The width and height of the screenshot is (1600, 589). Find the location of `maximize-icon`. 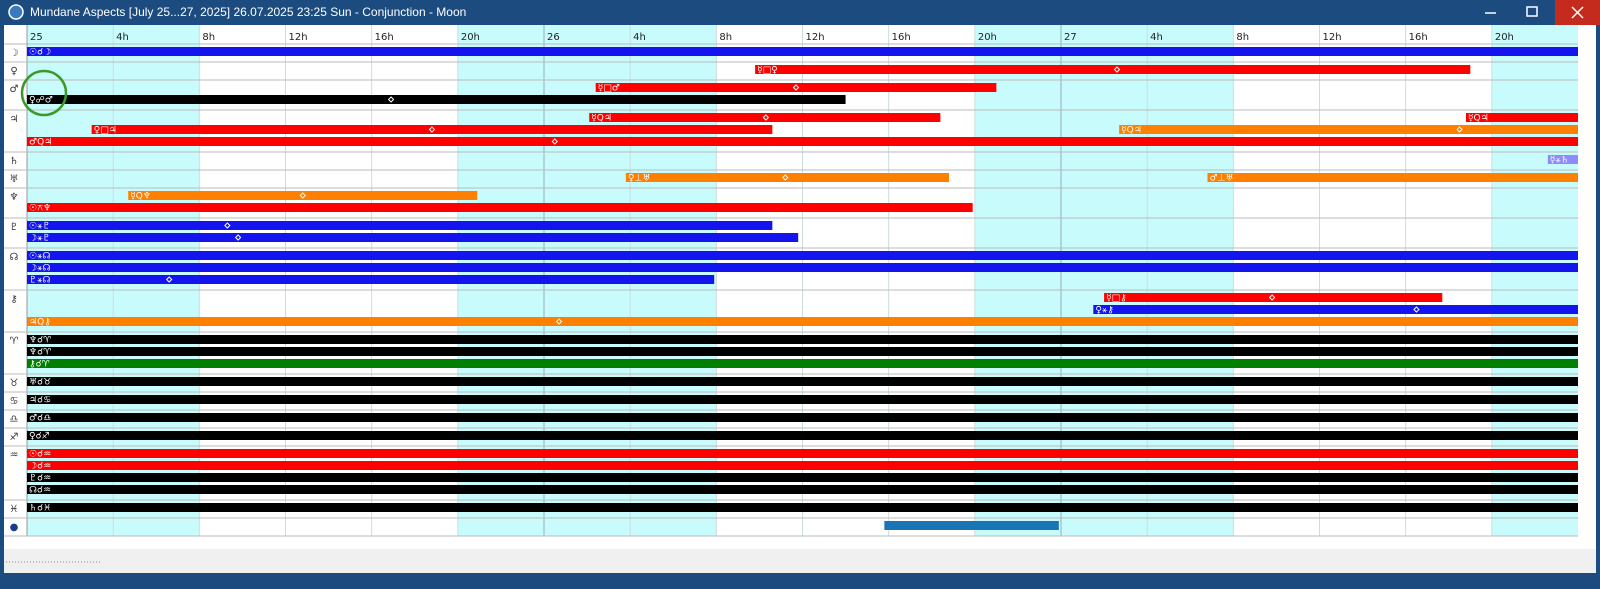

maximize-icon is located at coordinates (1532, 11).